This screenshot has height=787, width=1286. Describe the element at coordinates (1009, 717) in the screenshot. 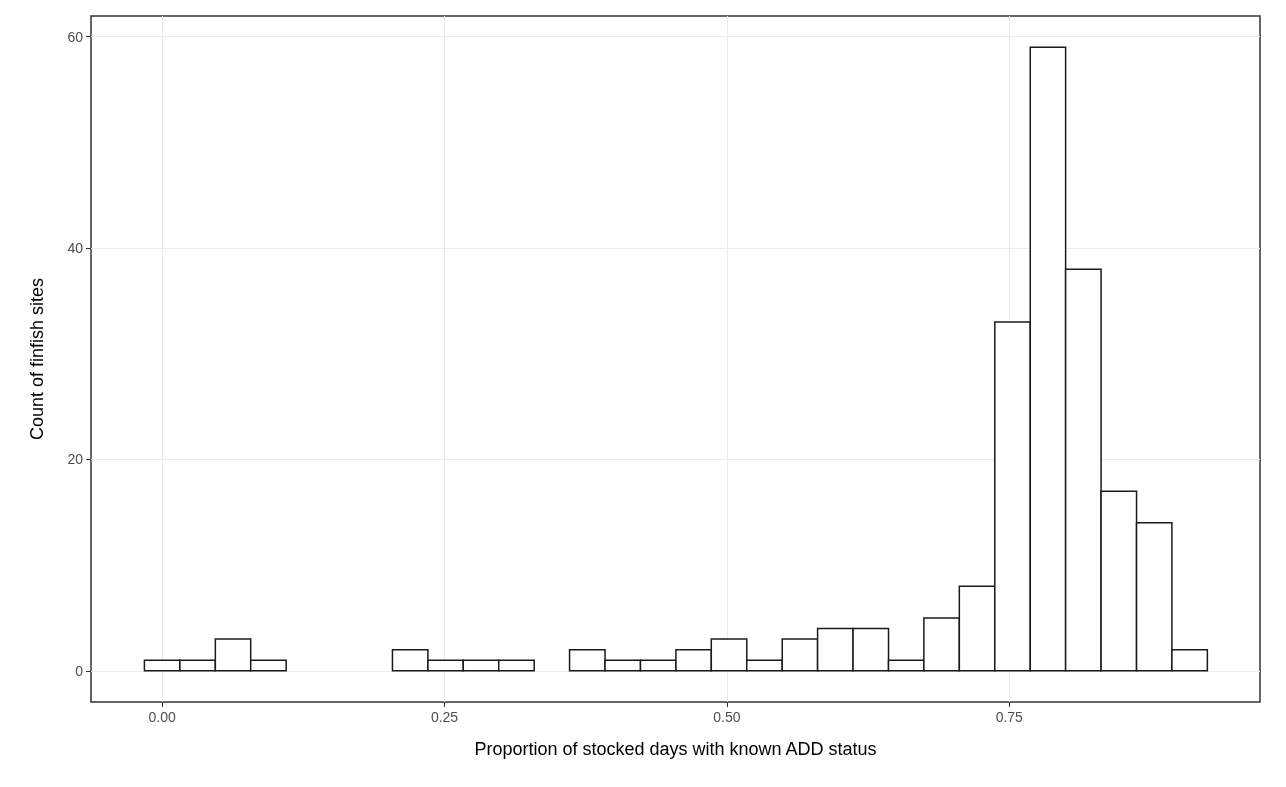

I see `x-tick-label: 0.75` at that location.